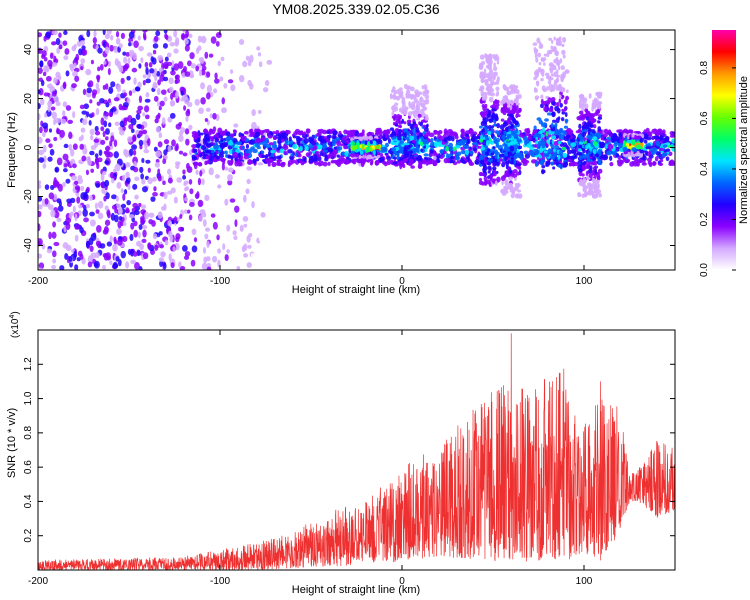 The height and width of the screenshot is (600, 750). I want to click on snr-y-tick-label: 0.4, so click(28, 501).